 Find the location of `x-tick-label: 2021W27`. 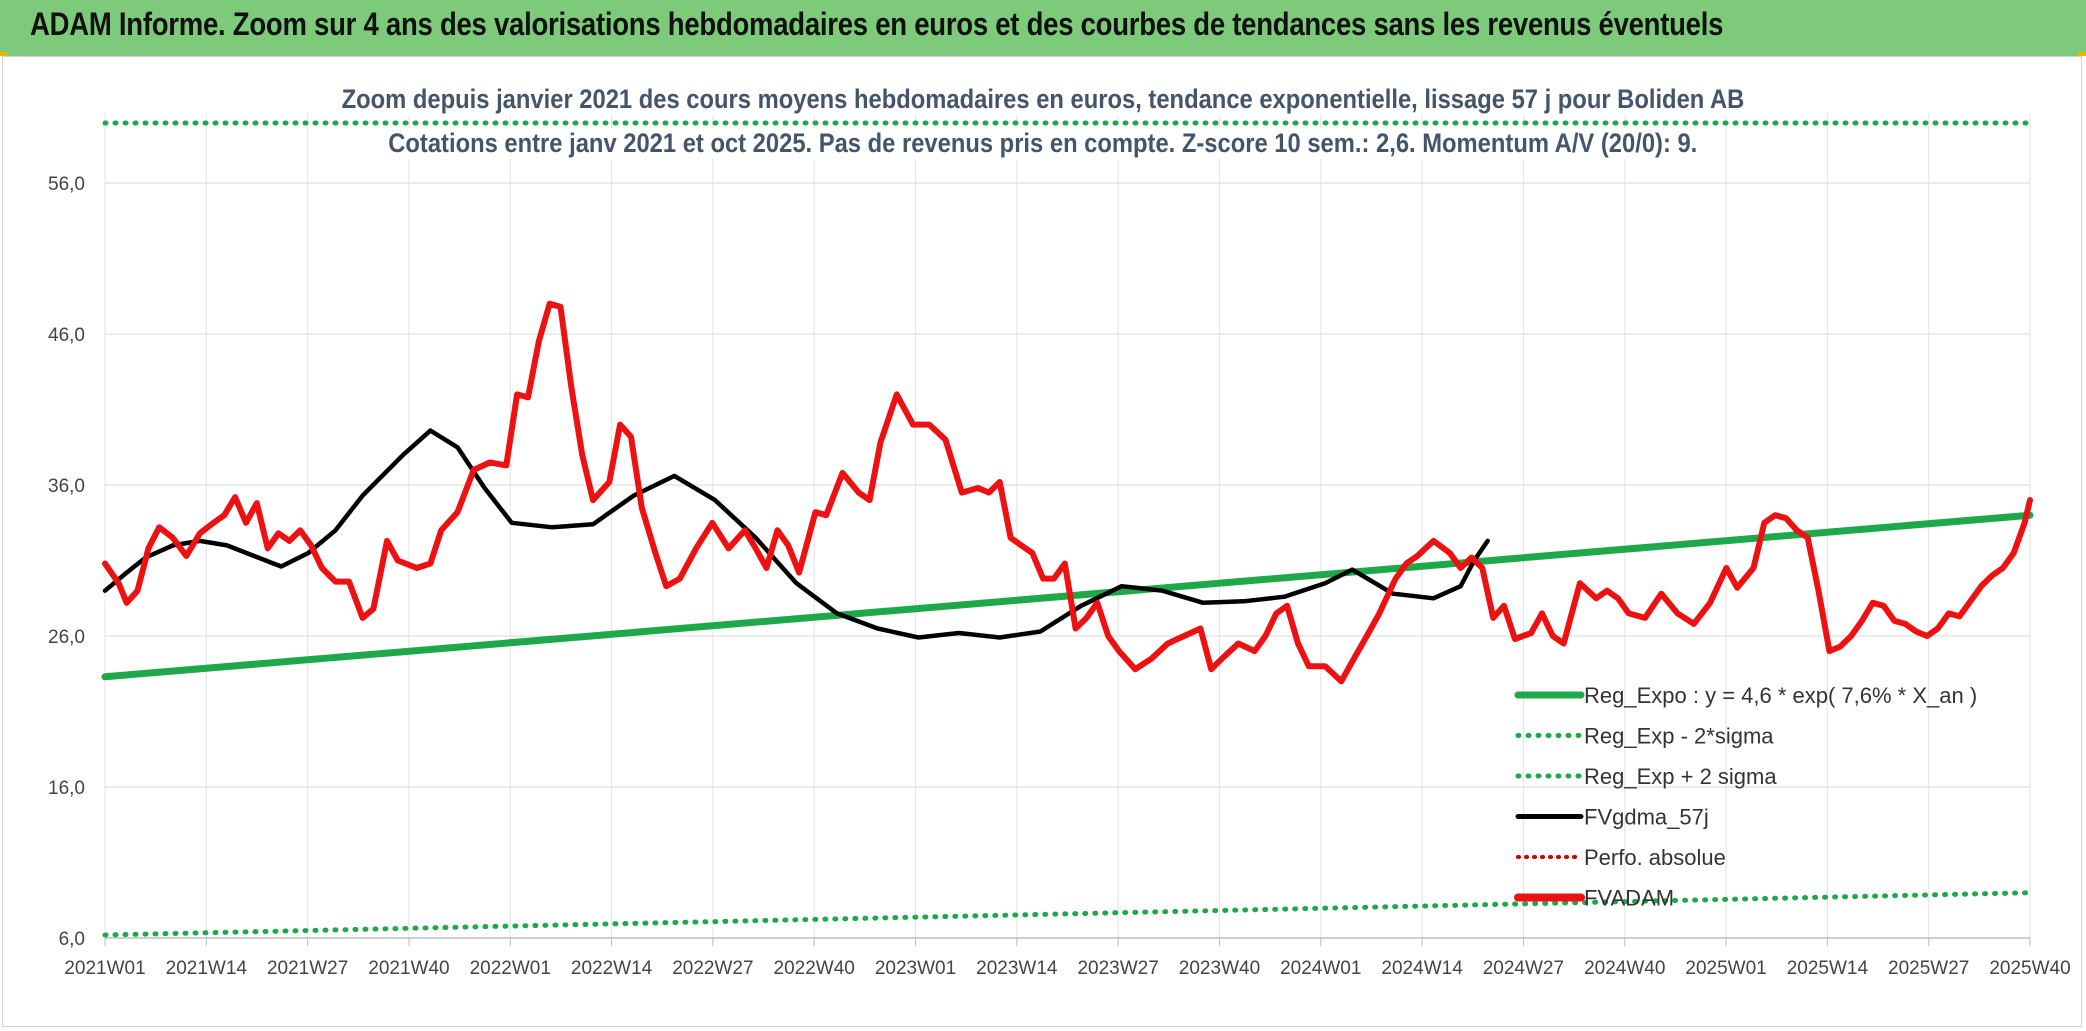

x-tick-label: 2021W27 is located at coordinates (307, 968).